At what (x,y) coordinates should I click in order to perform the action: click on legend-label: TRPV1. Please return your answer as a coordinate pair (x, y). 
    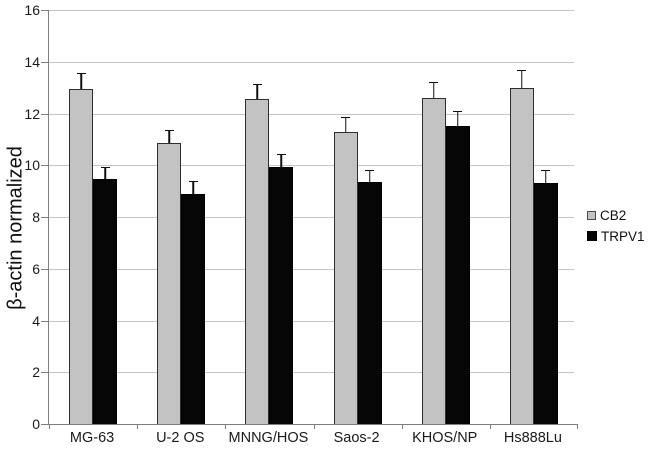
    Looking at the image, I should click on (623, 236).